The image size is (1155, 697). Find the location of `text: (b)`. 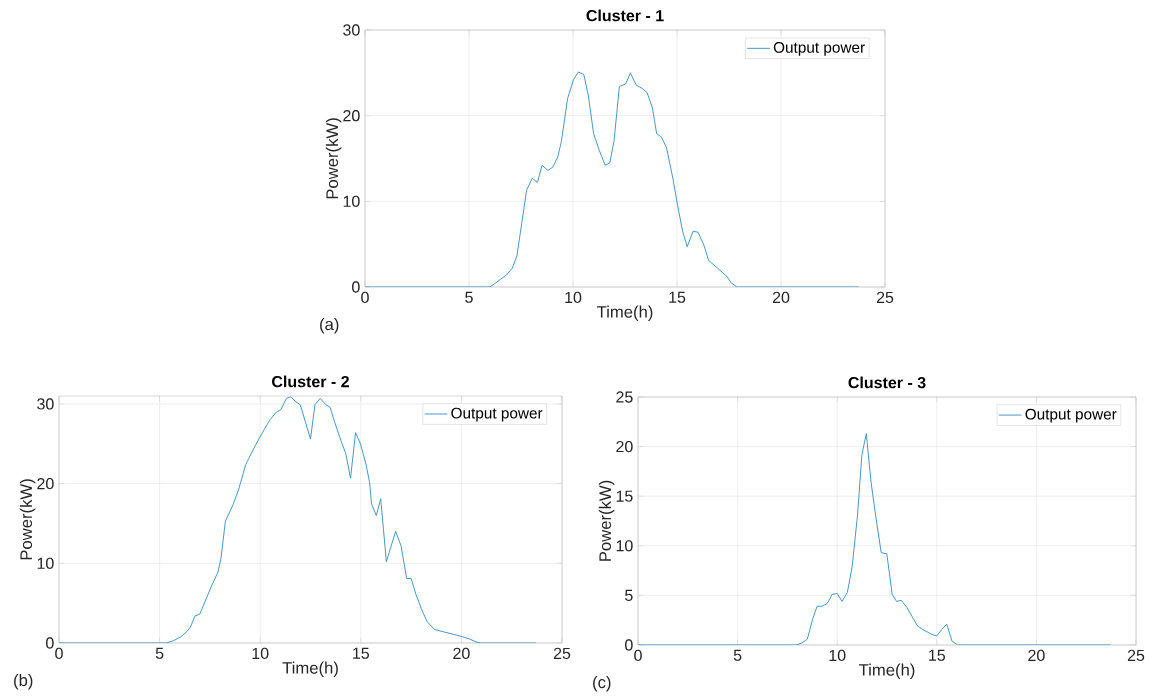

text: (b) is located at coordinates (23, 681).